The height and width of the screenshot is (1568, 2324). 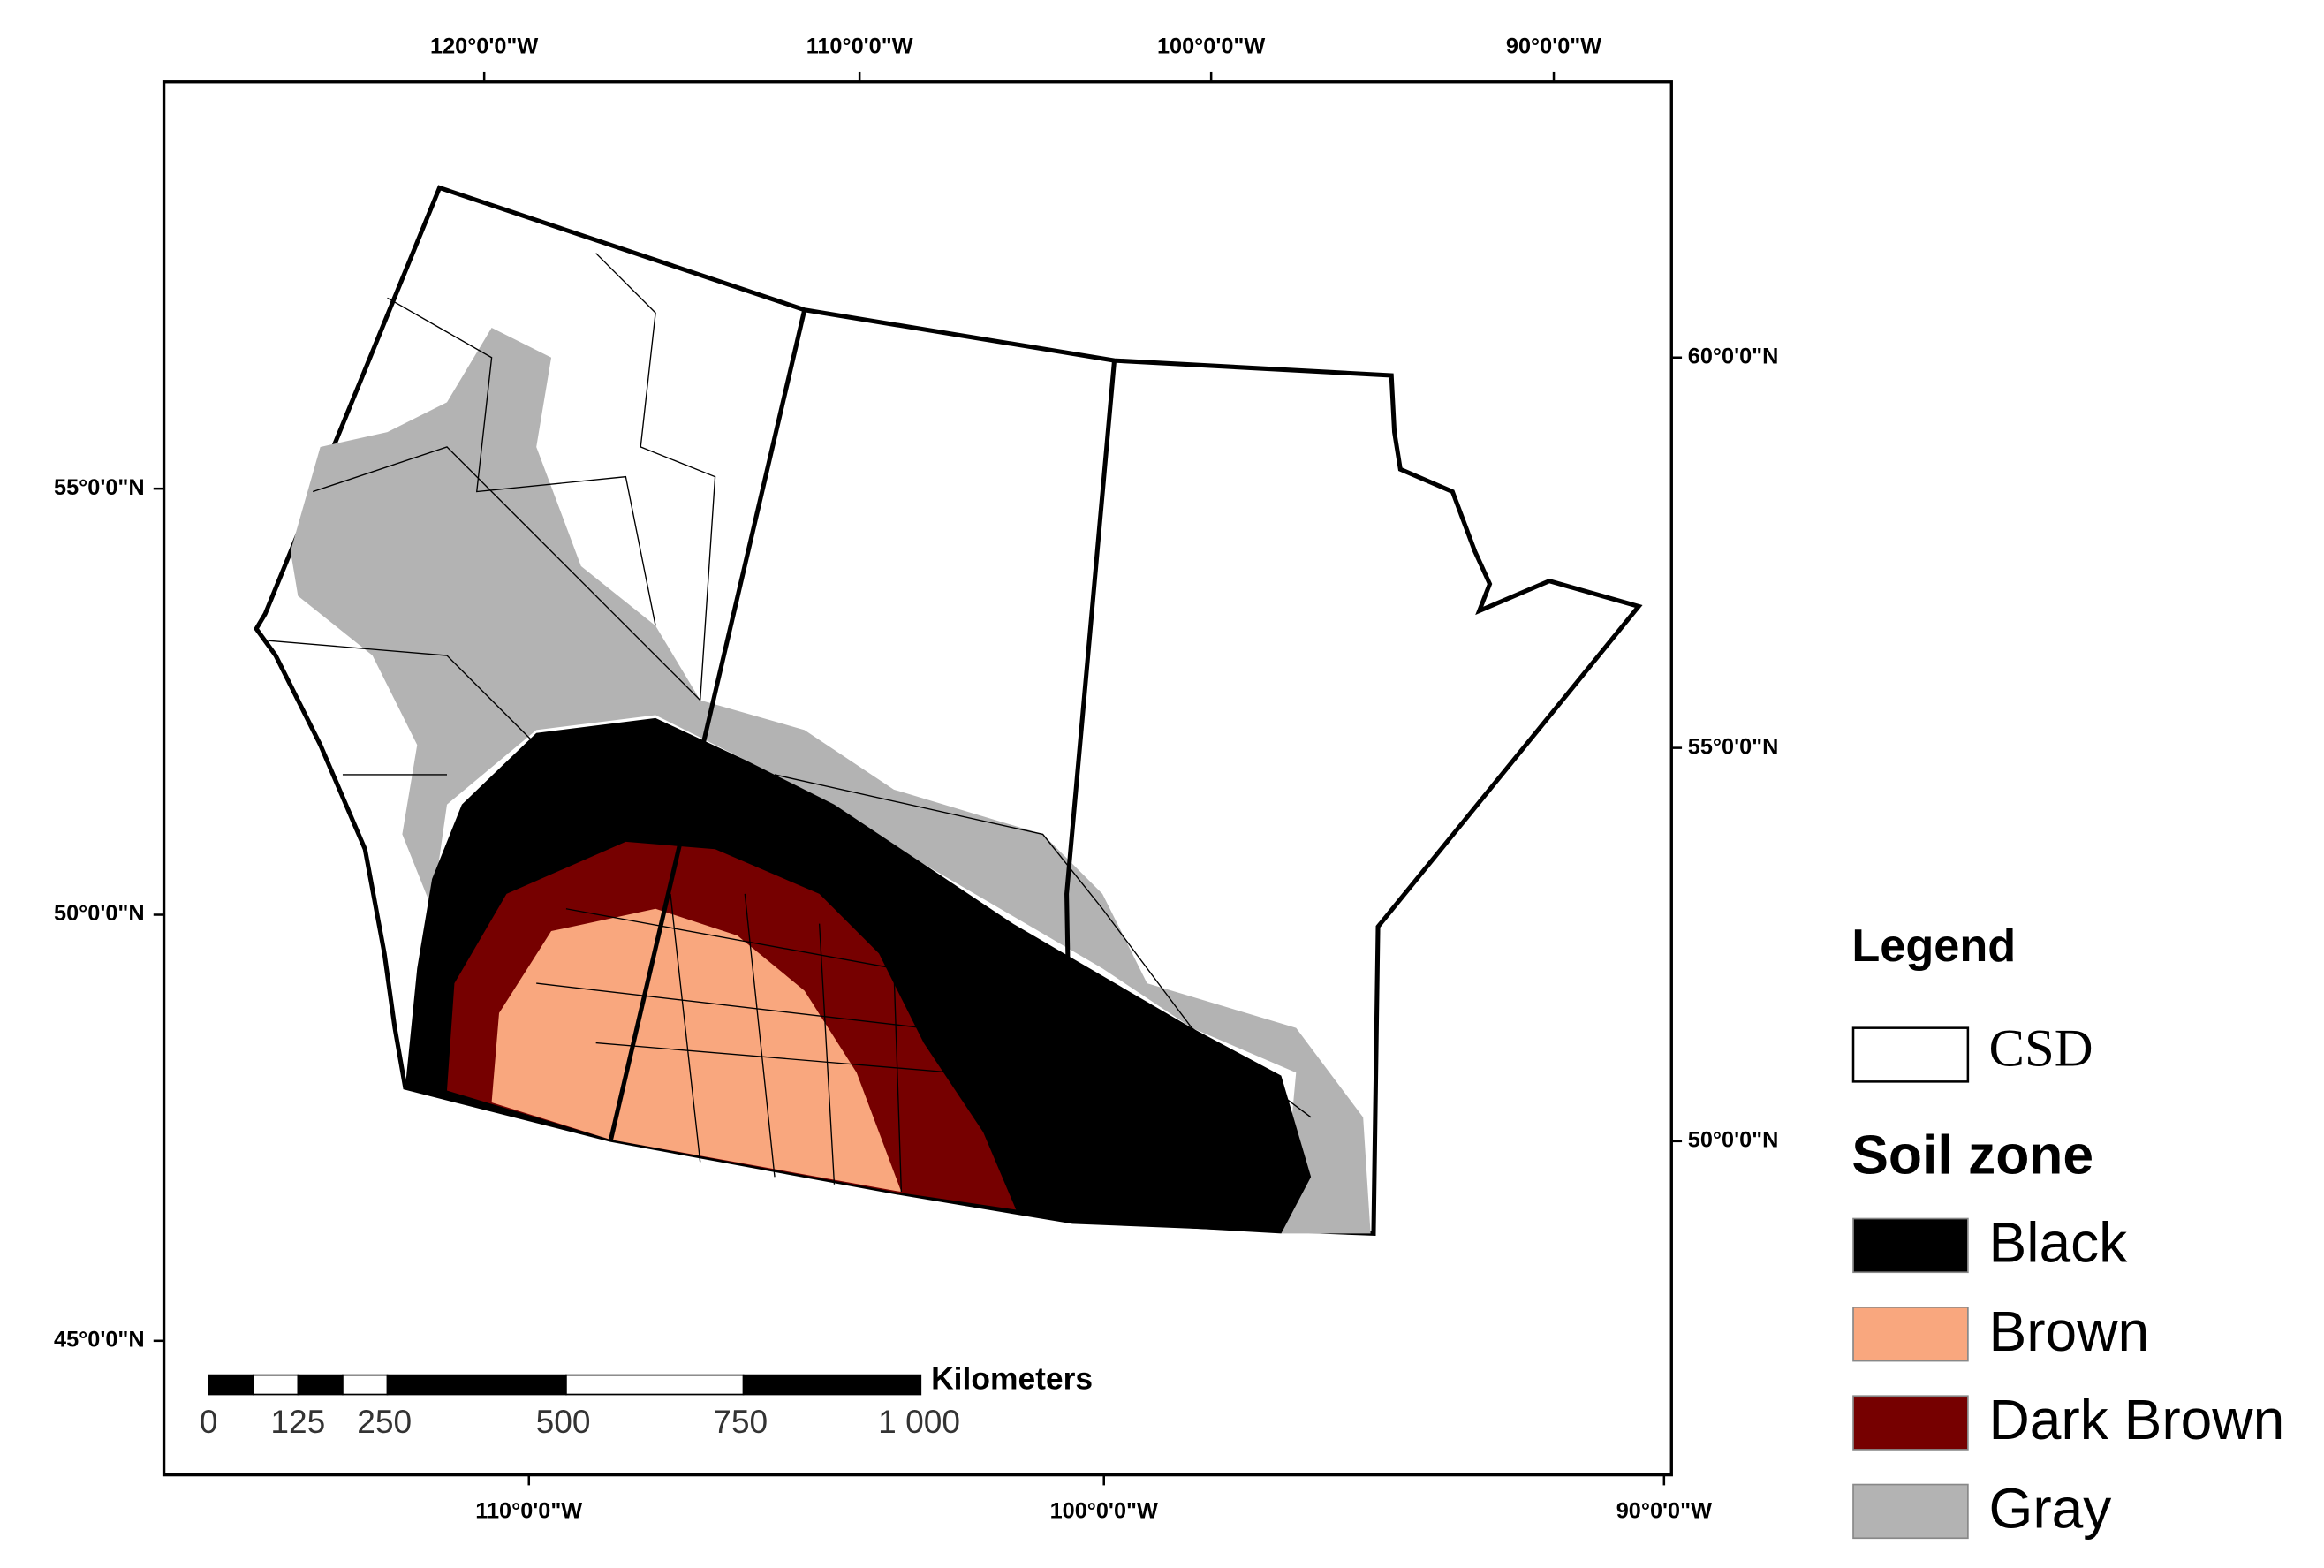 I want to click on legend-csd-swatch, so click(x=1910, y=1054).